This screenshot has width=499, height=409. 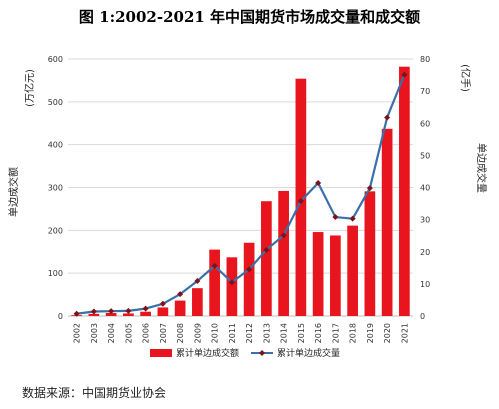 What do you see at coordinates (55, 230) in the screenshot?
I see `left-tick-label: 200` at bounding box center [55, 230].